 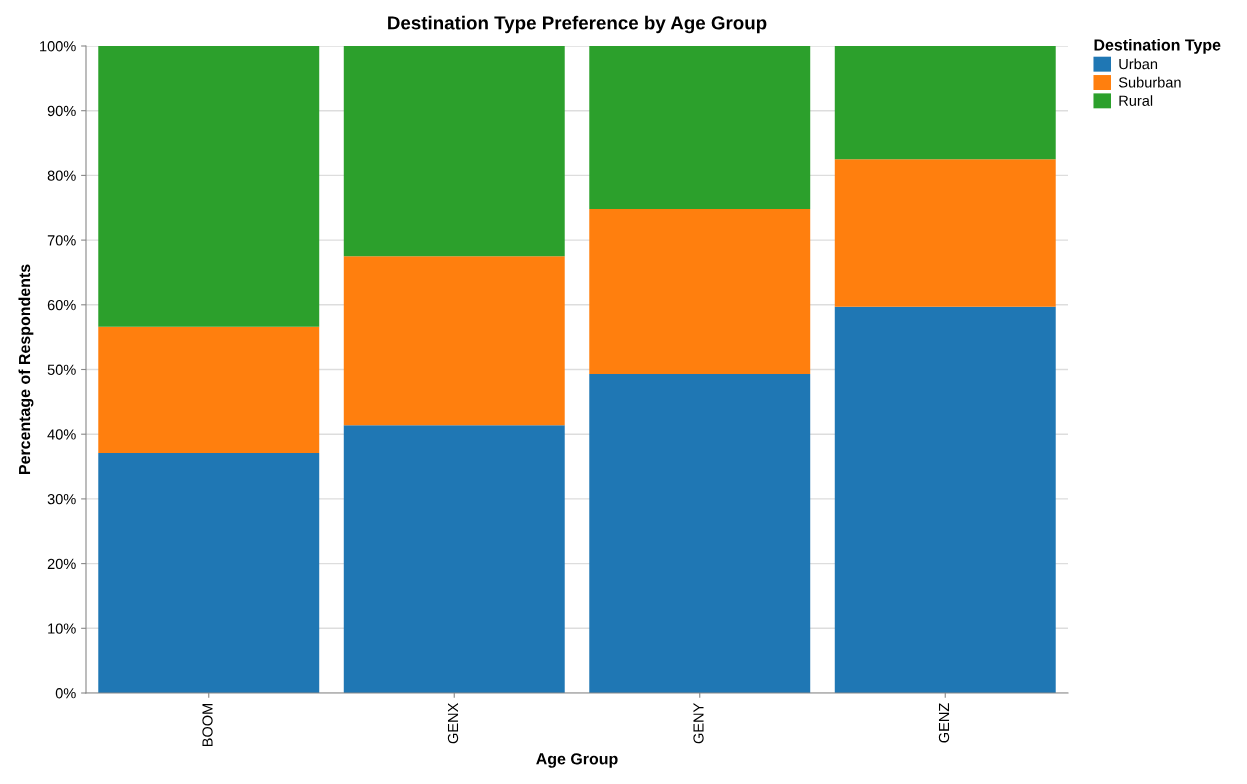 I want to click on x-tick-label: GENY, so click(x=698, y=723).